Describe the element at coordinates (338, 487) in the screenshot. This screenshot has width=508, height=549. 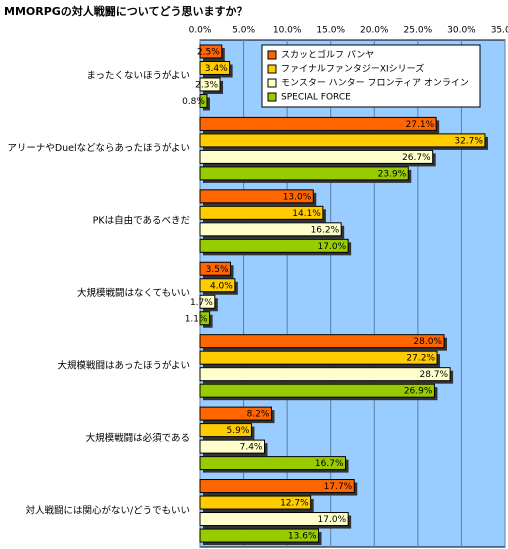
I see `value-label: 17.7%` at that location.